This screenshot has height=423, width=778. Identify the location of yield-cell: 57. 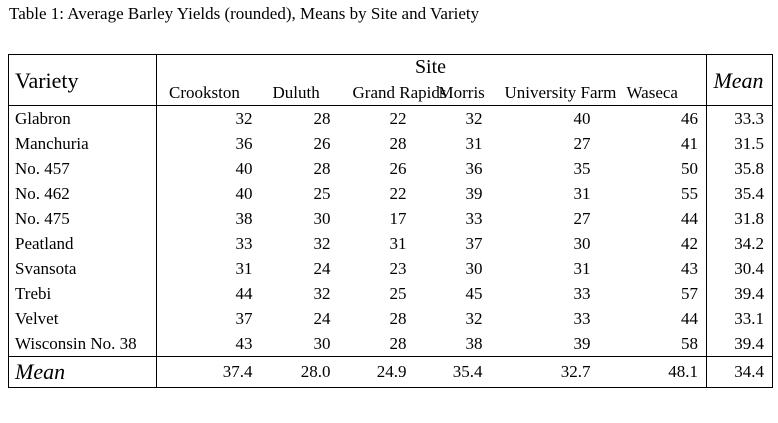
(689, 293).